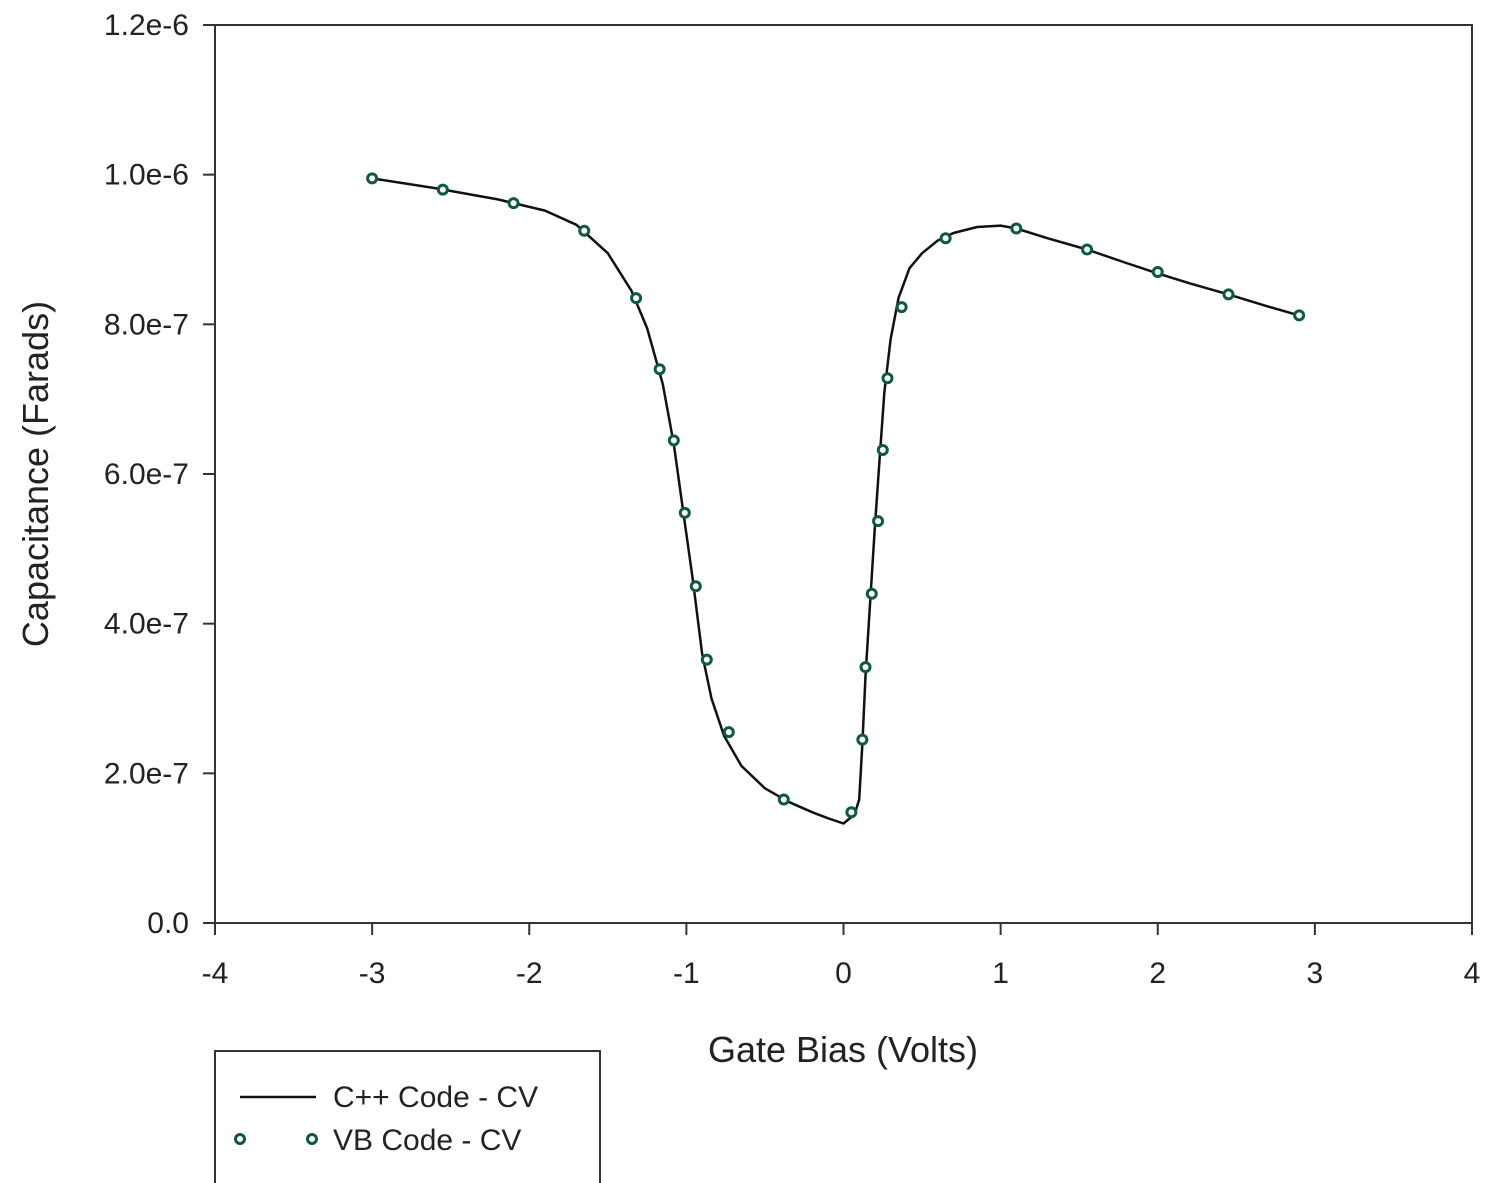 Image resolution: width=1499 pixels, height=1183 pixels. Describe the element at coordinates (843, 1049) in the screenshot. I see `x-axis-title: Gate Bias (Volts)` at that location.